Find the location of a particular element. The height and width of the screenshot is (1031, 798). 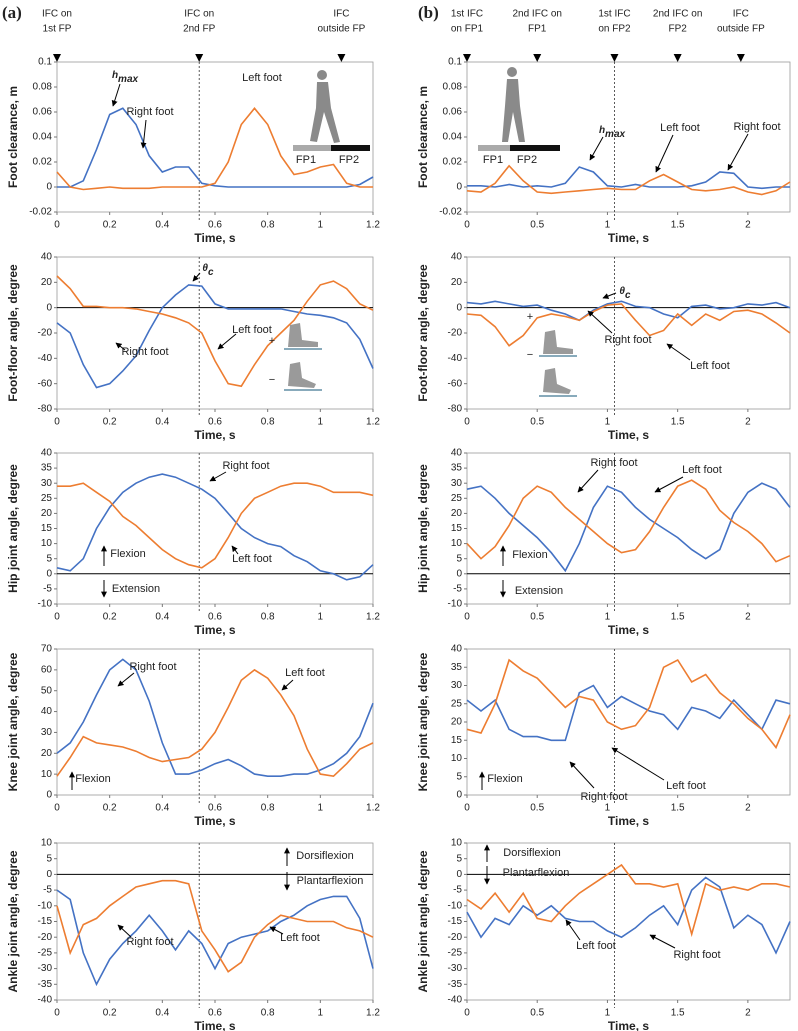

x-tick-label: 1.5 is located at coordinates (678, 225).